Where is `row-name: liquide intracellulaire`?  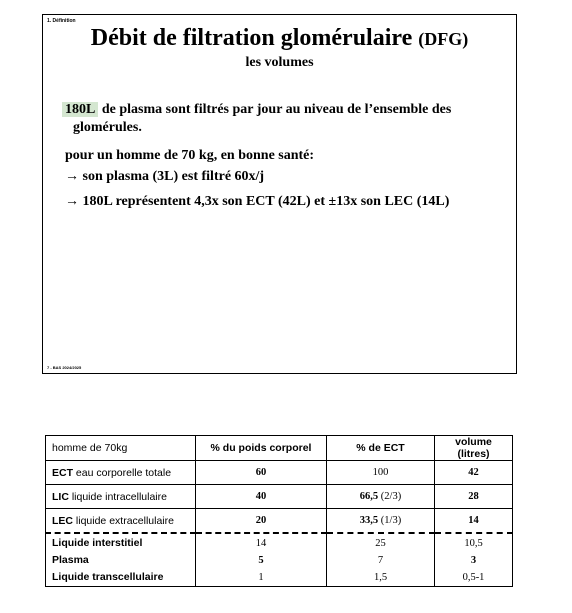
row-name: liquide intracellulaire is located at coordinates (117, 496).